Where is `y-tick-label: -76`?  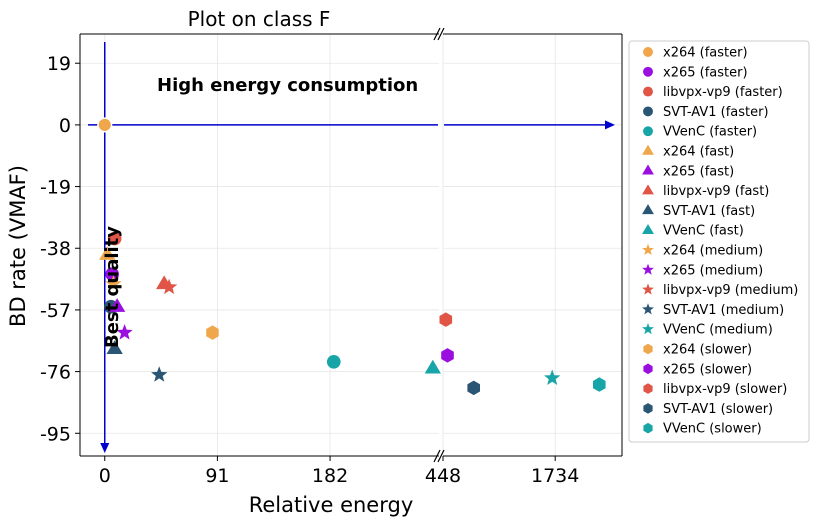
y-tick-label: -76 is located at coordinates (55, 373).